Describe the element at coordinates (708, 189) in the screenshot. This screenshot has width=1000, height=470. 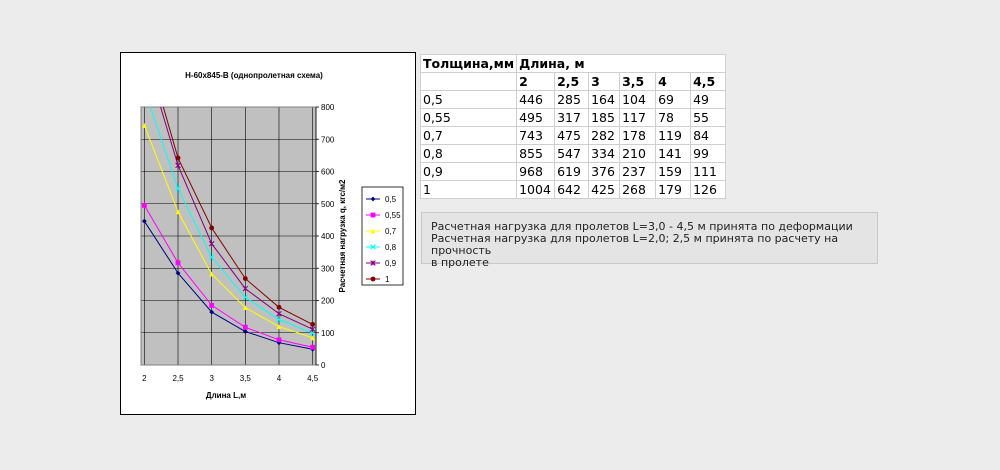
I see `value-cell: 126` at that location.